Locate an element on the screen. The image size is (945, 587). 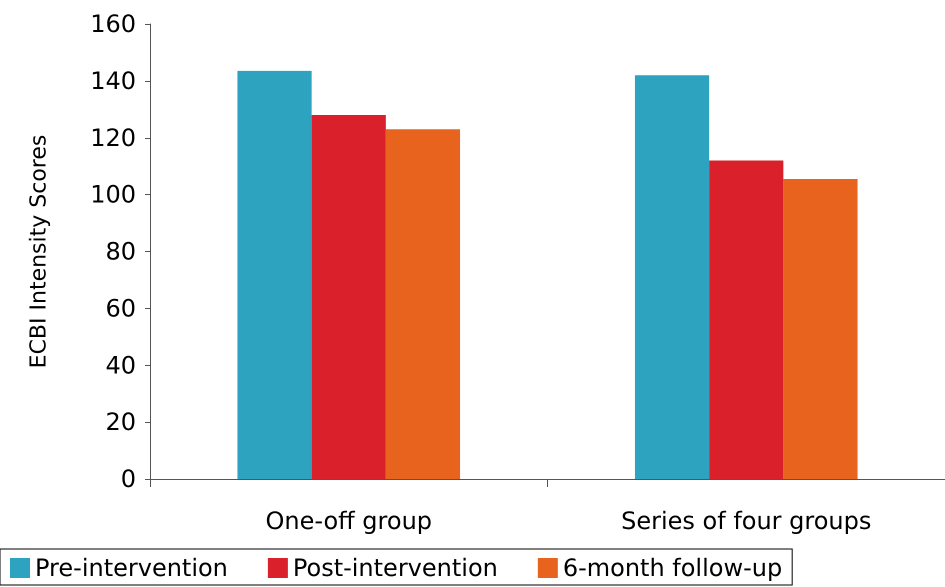
legend-label: Pre-intervention is located at coordinates (131, 568).